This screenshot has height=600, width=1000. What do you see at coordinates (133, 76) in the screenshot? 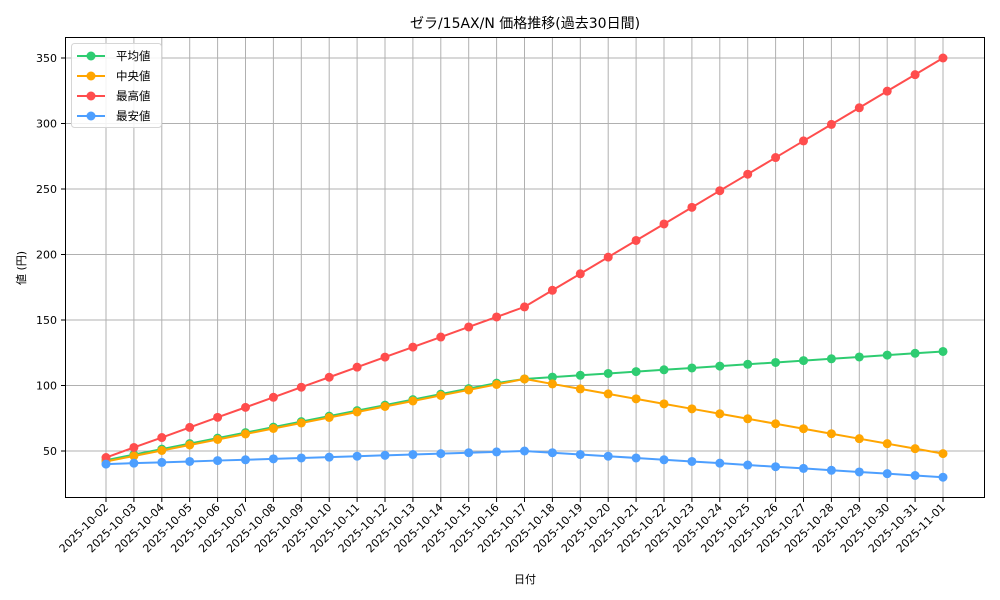
I see `legend-label: 中央値` at bounding box center [133, 76].